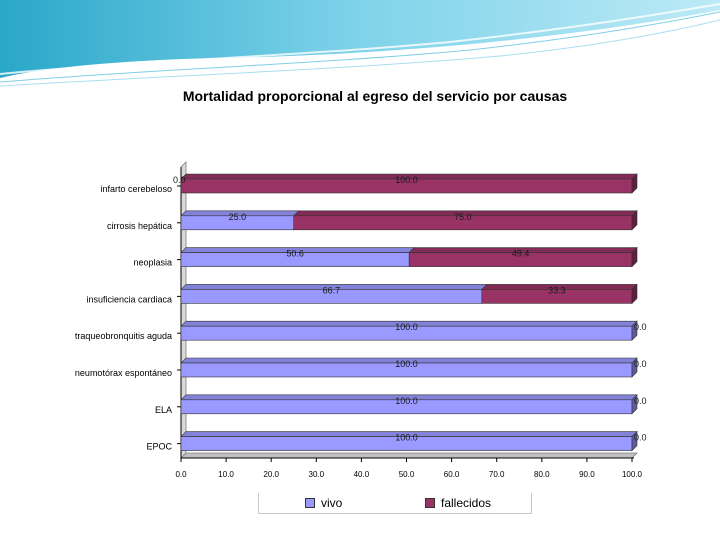  What do you see at coordinates (332, 503) in the screenshot?
I see `legend-label-vivo: vivo` at bounding box center [332, 503].